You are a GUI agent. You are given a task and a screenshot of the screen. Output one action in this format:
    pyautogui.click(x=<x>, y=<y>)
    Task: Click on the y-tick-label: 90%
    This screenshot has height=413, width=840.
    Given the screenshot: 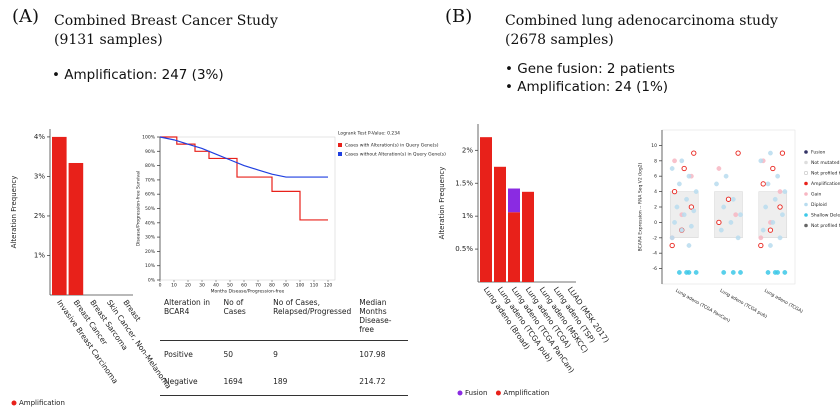 What is the action you would take?
    pyautogui.click(x=150, y=152)
    